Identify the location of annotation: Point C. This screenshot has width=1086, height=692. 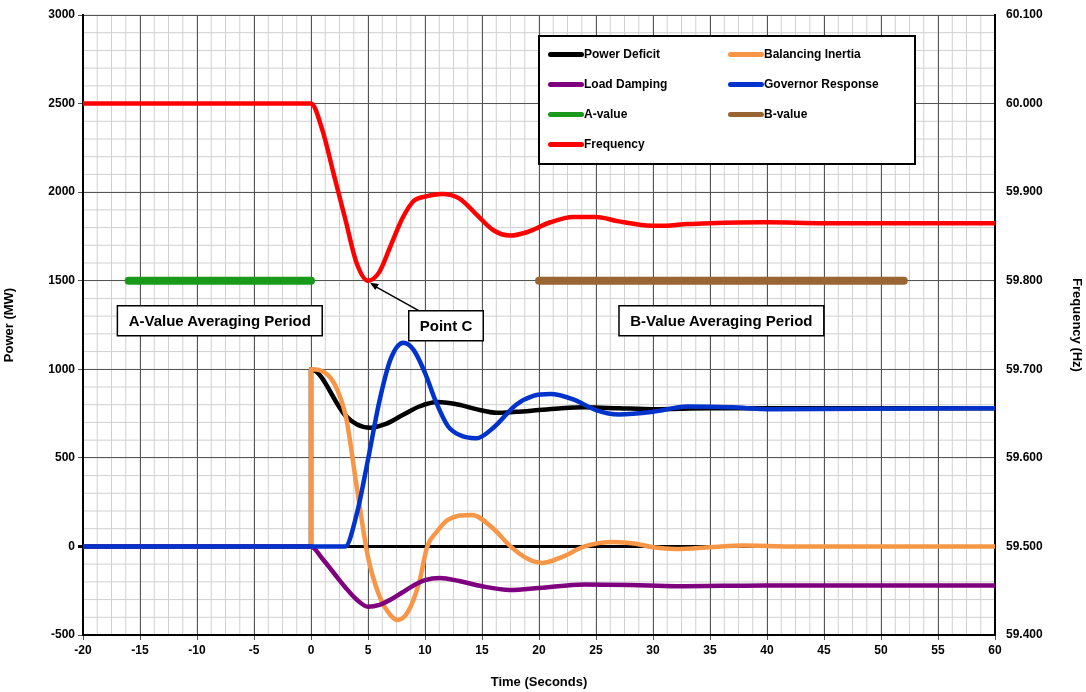
(446, 325).